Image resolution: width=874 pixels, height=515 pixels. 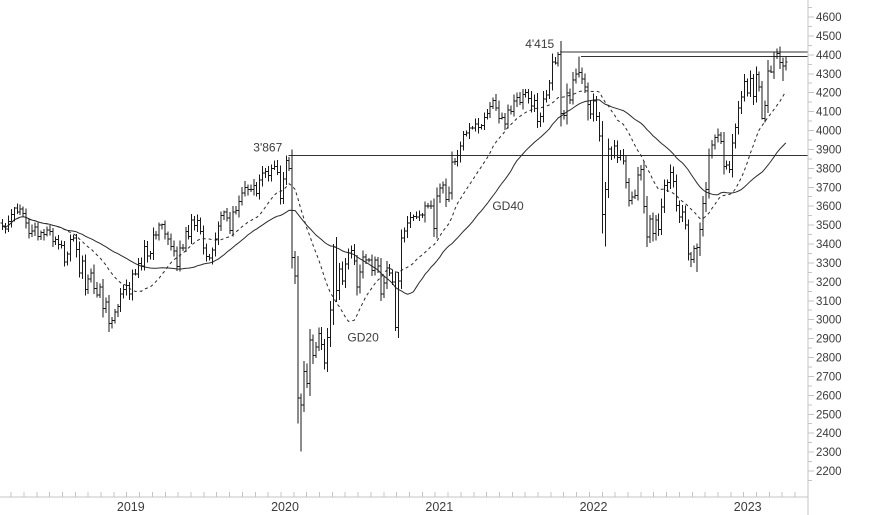 I want to click on x-axis-year-label: 2019, so click(x=131, y=507).